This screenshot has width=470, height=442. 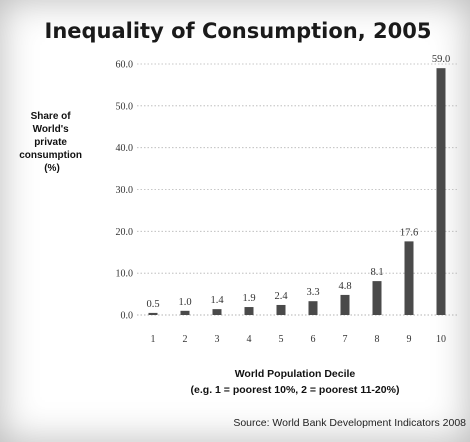 What do you see at coordinates (376, 272) in the screenshot?
I see `data-label: 8.1` at bounding box center [376, 272].